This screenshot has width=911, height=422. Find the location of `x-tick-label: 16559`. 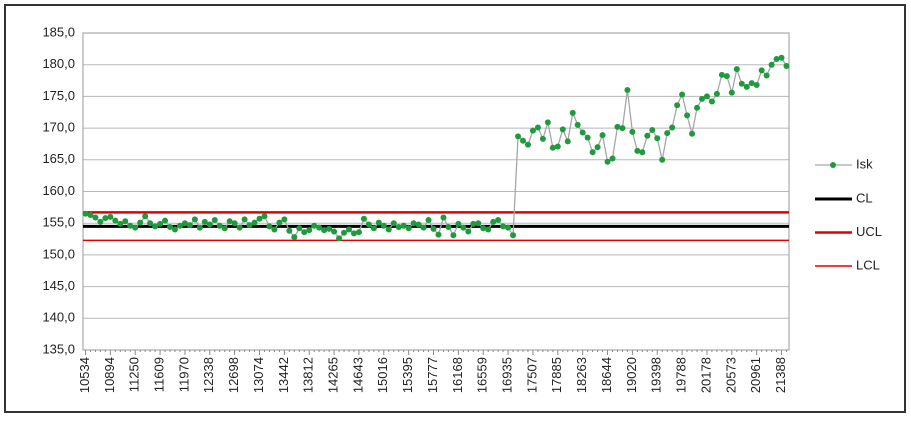

x-tick-label: 16559 is located at coordinates (482, 375).